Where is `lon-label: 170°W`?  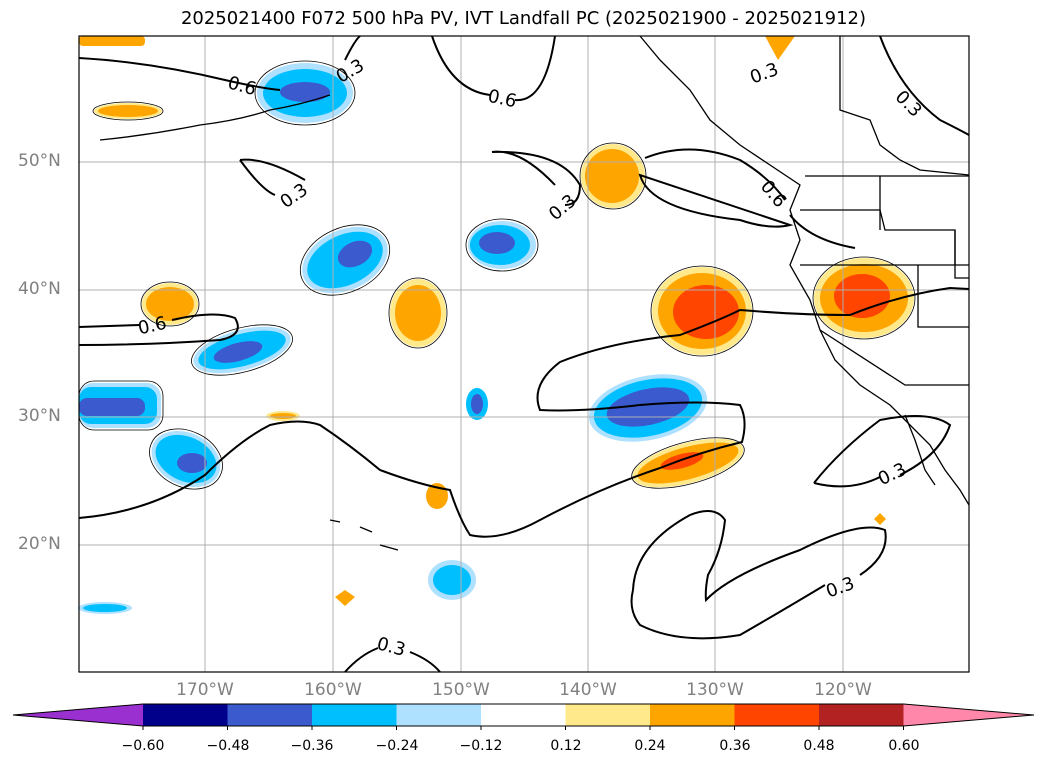 lon-label: 170°W is located at coordinates (205, 690).